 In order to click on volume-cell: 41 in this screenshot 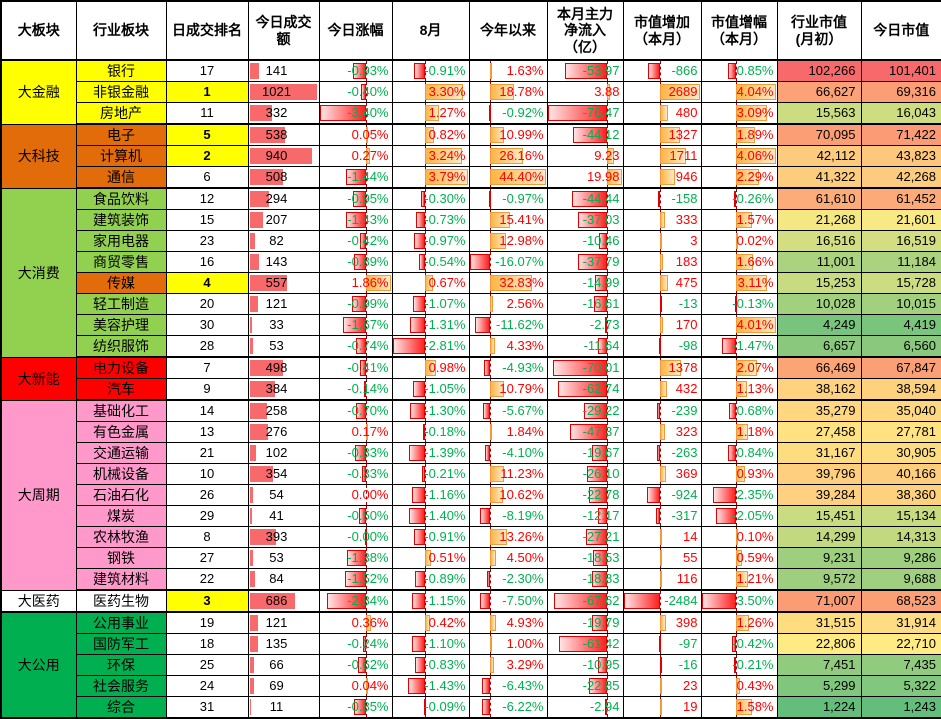, I will do `click(283, 516)`.